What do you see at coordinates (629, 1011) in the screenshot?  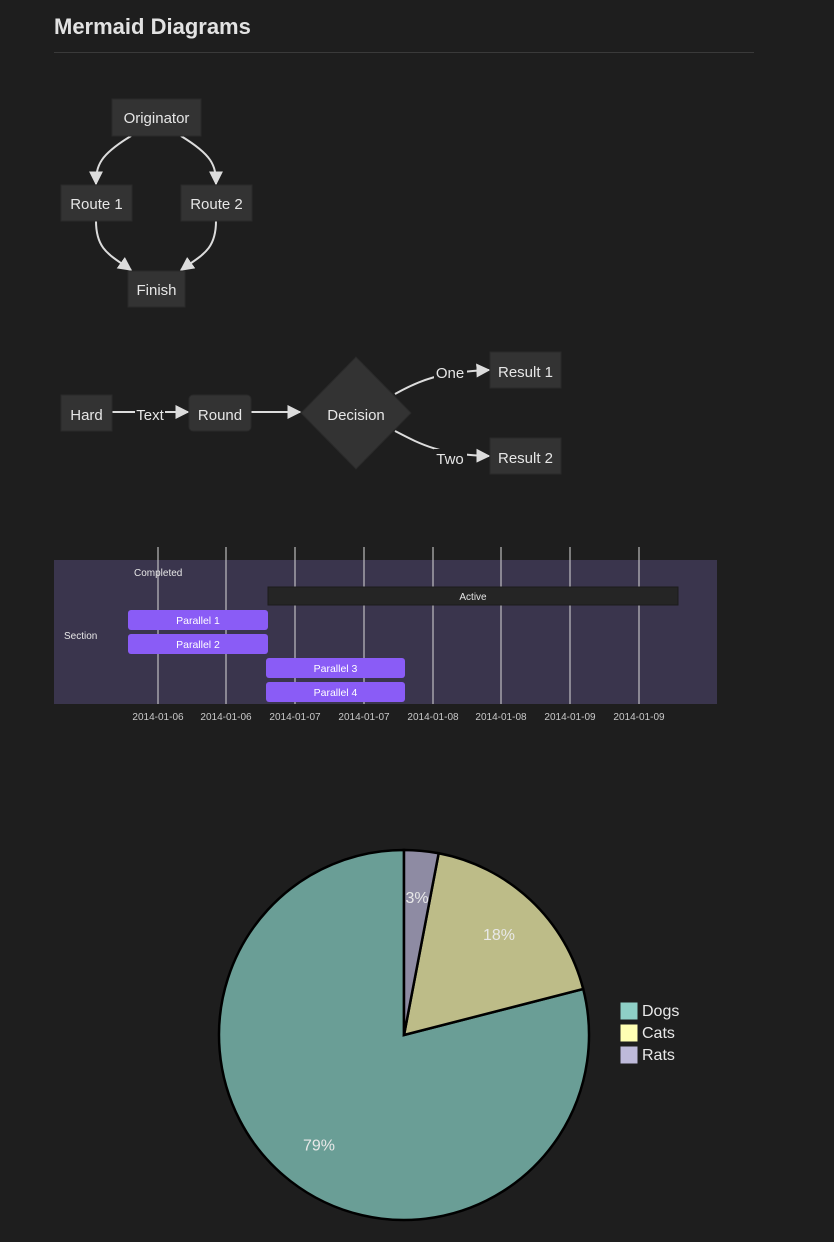 I see `legend-swatch-dogs` at bounding box center [629, 1011].